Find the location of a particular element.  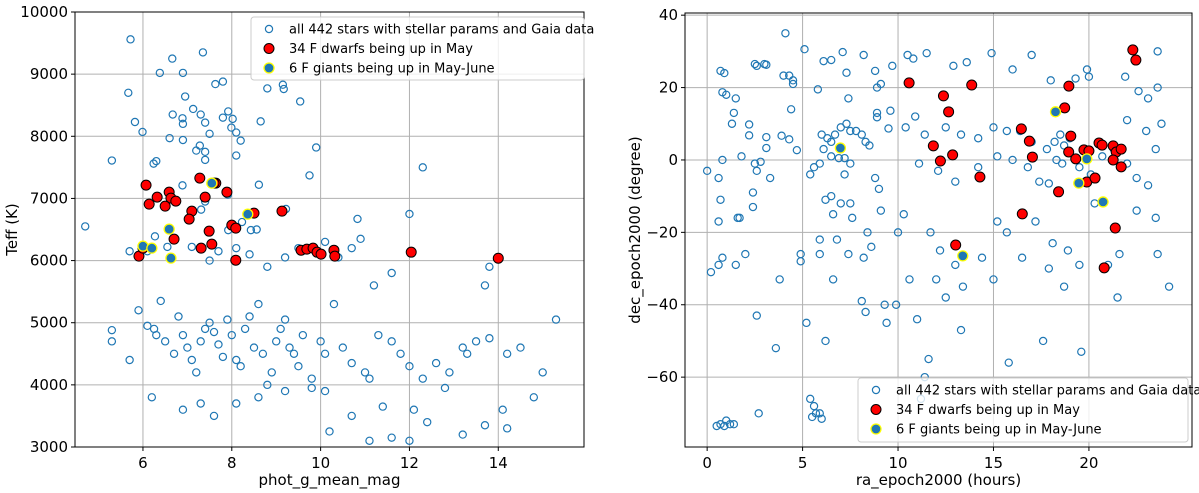

y-tick-label: 9000 is located at coordinates (49, 74).